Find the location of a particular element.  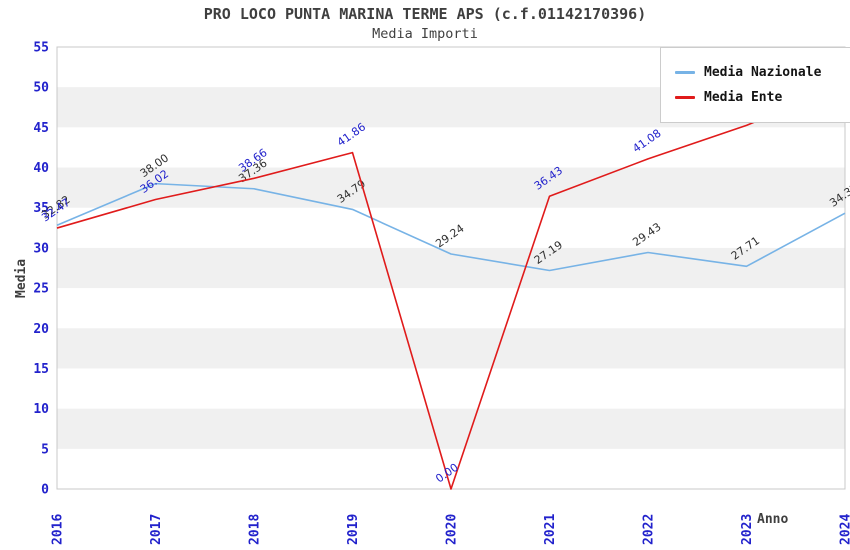

y-tick-label: 35 is located at coordinates (41, 208).